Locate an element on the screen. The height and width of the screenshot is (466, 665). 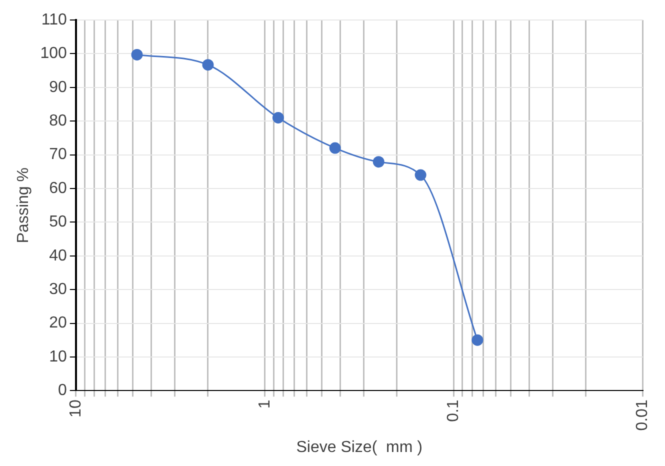
y-tick-label: 90 is located at coordinates (58, 87).